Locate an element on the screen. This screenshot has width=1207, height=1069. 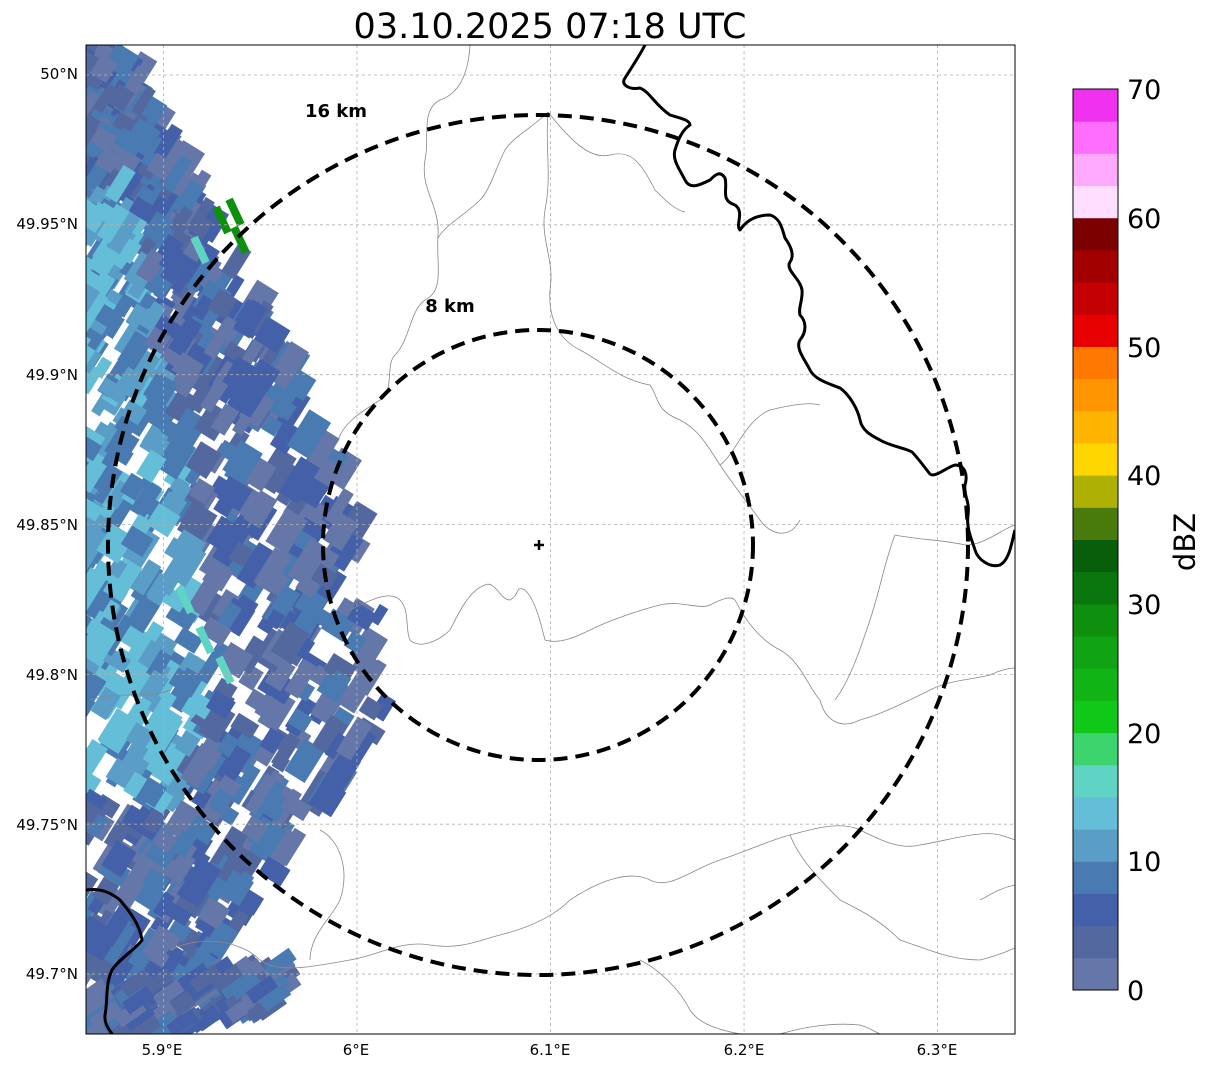
radar-site-marker is located at coordinates (539, 545).